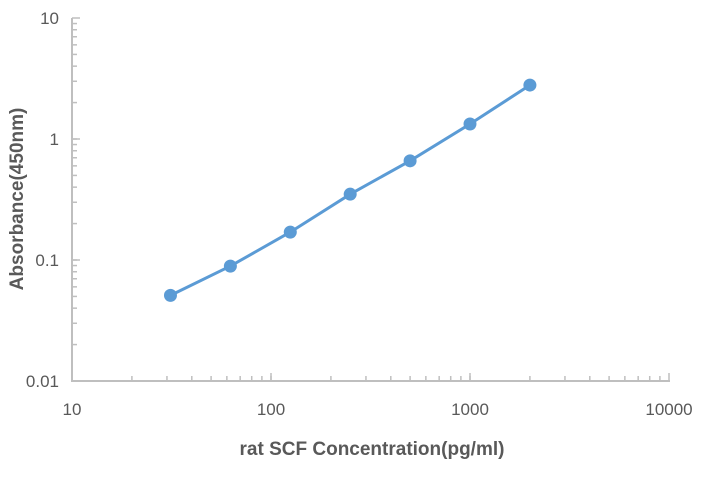 The width and height of the screenshot is (715, 501). What do you see at coordinates (42, 381) in the screenshot?
I see `y-tick-label: 0.01` at bounding box center [42, 381].